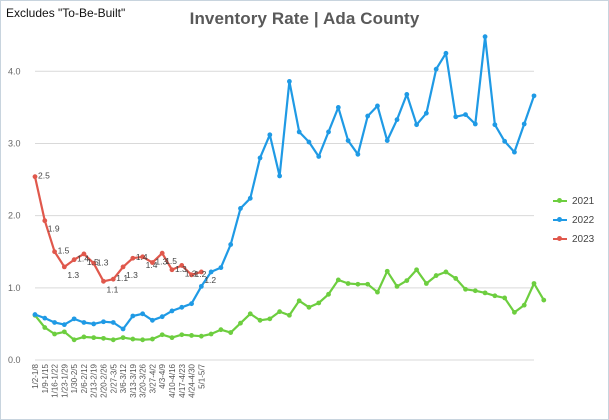  What do you see at coordinates (35, 375) in the screenshot?
I see `x-tick-label-0: 1/2-1/8` at bounding box center [35, 375].